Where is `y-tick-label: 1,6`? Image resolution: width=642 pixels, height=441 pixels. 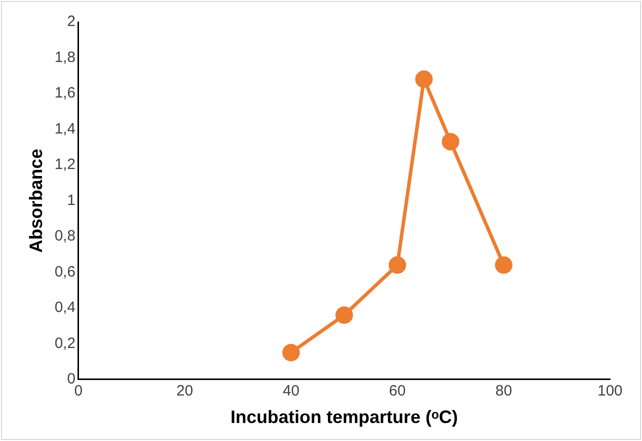
y-tick-label: 1,6 is located at coordinates (65, 93).